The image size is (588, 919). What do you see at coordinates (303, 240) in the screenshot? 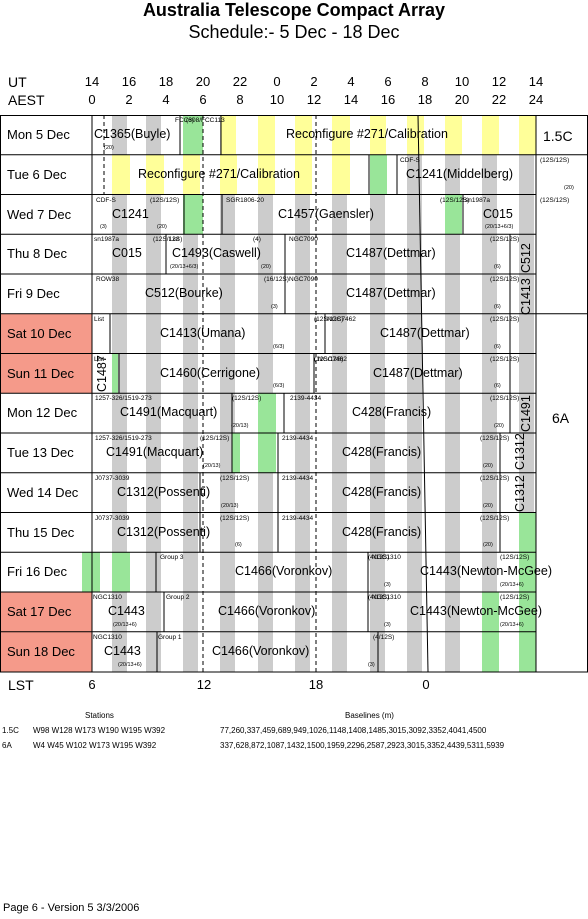
I see `program-source: NGC7090` at bounding box center [303, 240].